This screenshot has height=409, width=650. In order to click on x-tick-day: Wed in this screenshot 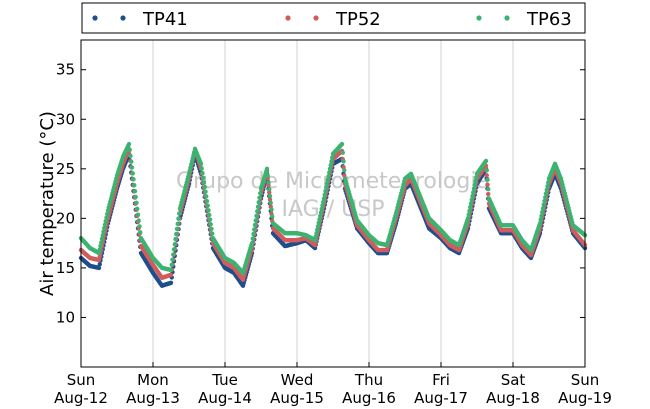, I will do `click(297, 380)`.